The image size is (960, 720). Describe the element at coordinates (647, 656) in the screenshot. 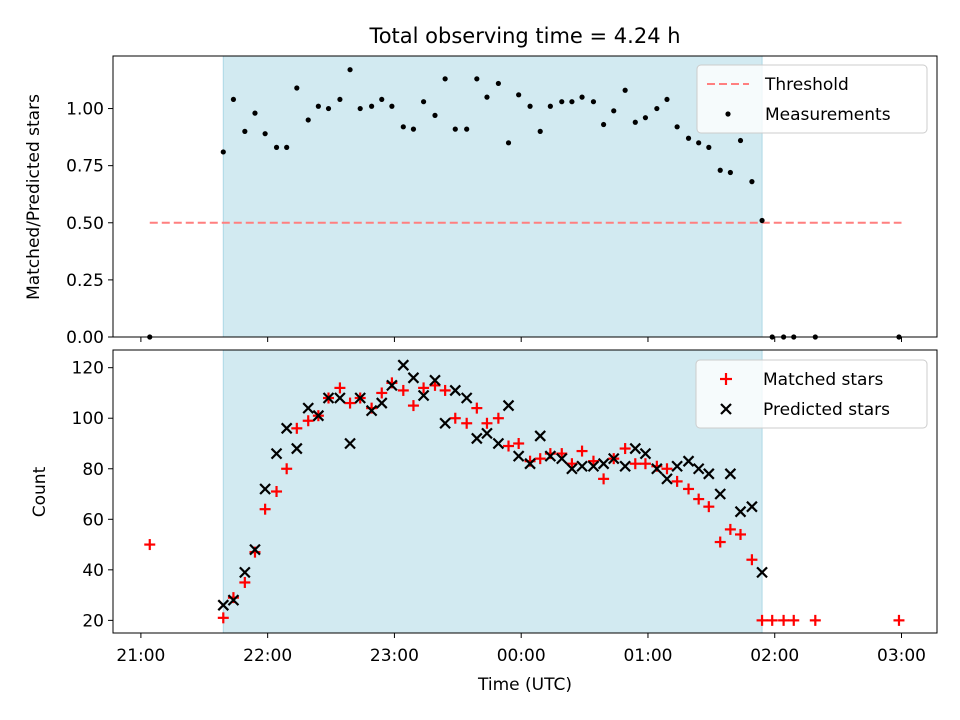

I see `x-tick-label: 01:00` at that location.